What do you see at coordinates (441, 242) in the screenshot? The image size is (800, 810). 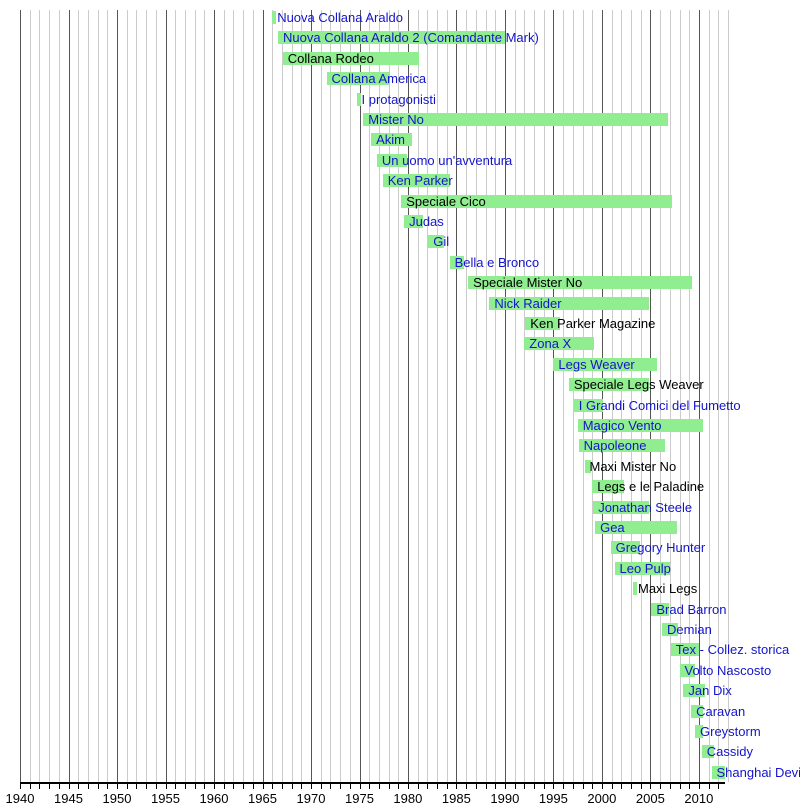 I see `series-label-link: Gil` at bounding box center [441, 242].